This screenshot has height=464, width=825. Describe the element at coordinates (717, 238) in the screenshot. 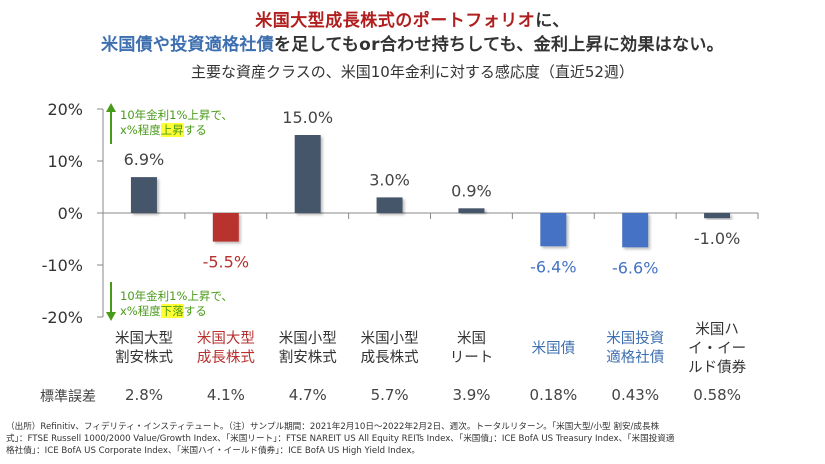

I see `data-label: -1.0%` at that location.